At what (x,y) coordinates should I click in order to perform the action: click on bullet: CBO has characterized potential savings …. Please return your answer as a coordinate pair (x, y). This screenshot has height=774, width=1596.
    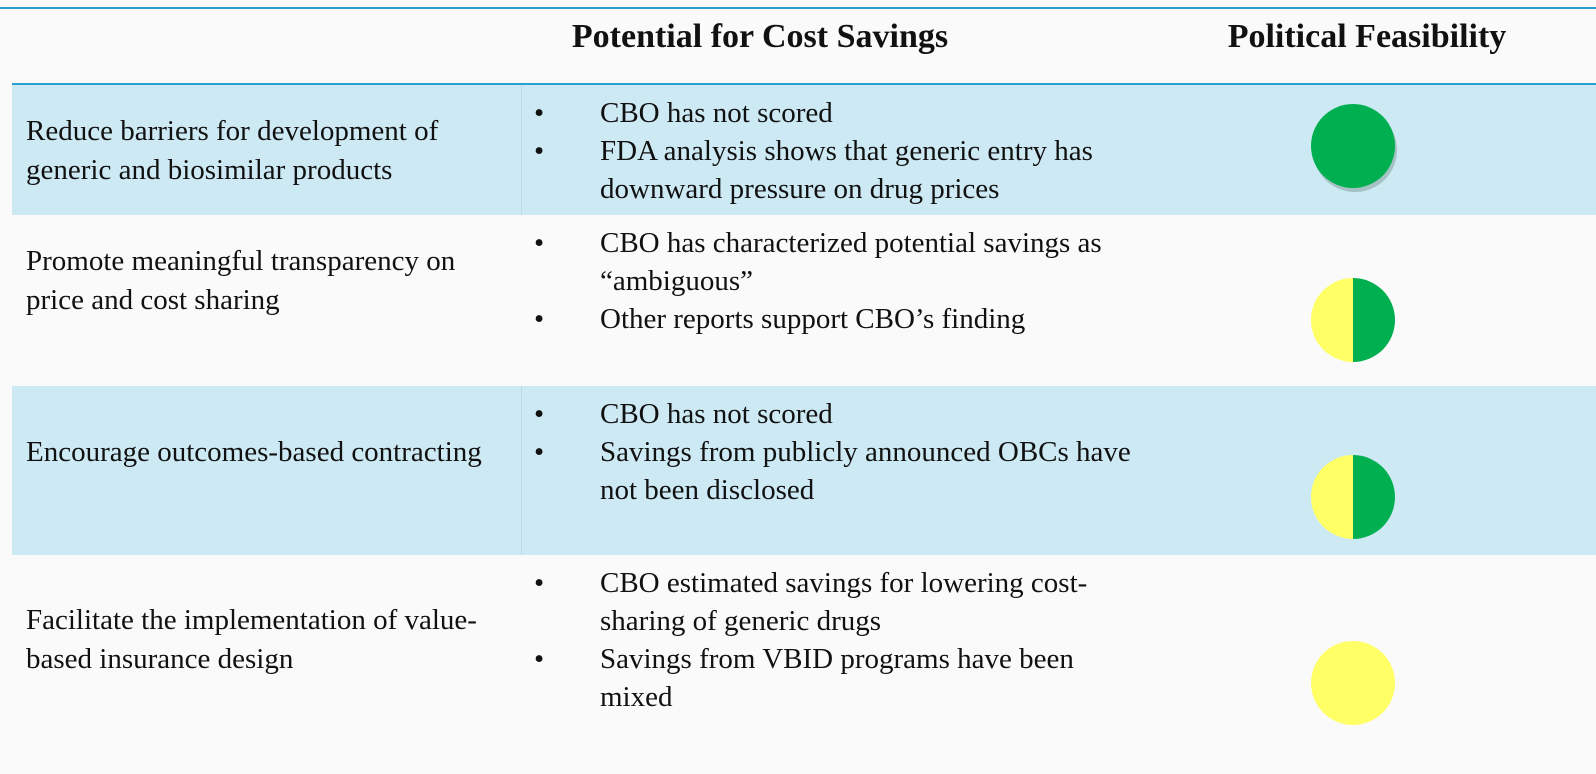
    Looking at the image, I should click on (834, 262).